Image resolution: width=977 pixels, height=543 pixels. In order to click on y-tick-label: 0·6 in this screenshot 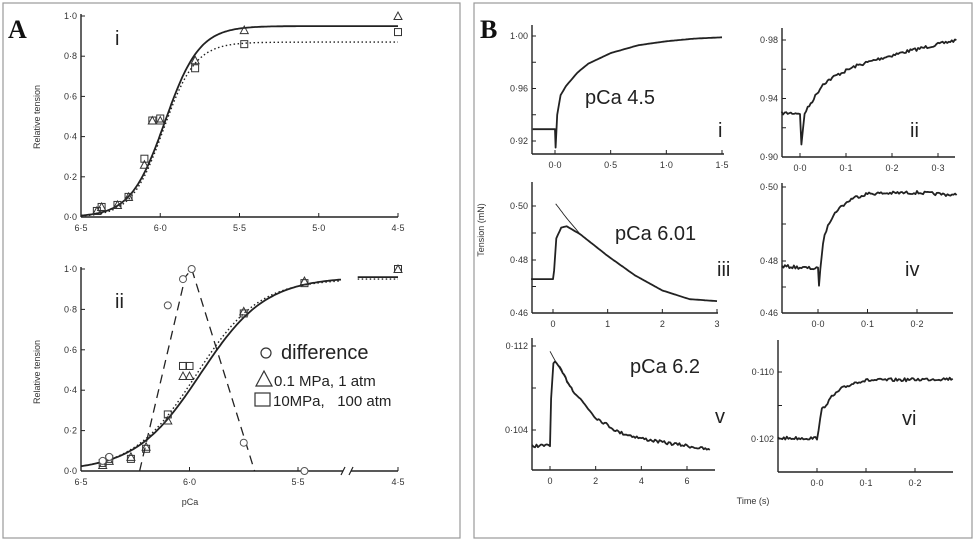, I will do `click(70, 96)`.